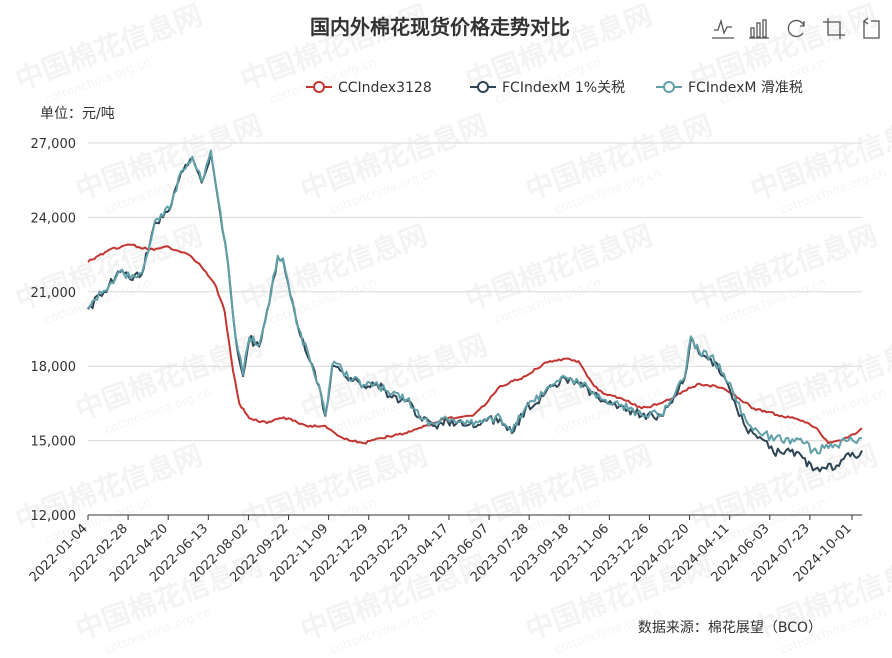  Describe the element at coordinates (385, 88) in the screenshot. I see `legend-label: CCIndex3128` at that location.